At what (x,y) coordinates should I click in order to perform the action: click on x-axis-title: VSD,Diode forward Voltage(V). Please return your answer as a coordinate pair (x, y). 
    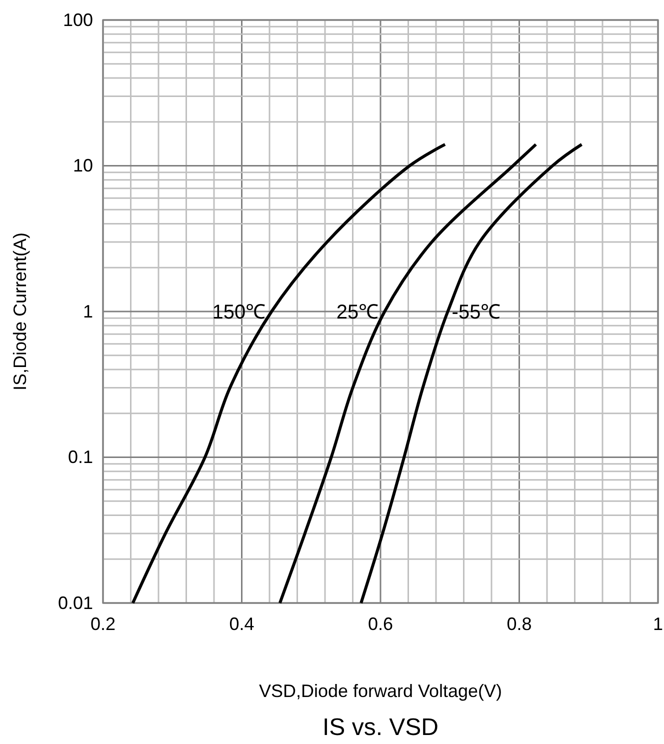
    Looking at the image, I should click on (380, 691).